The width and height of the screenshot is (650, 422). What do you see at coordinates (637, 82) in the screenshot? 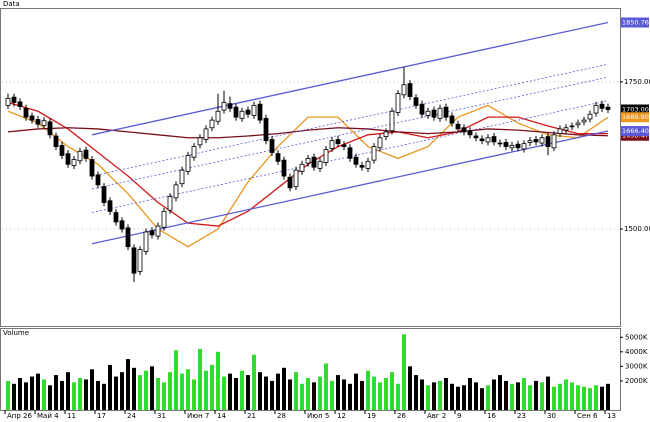
I see `y-tick-label: 1750.00` at bounding box center [637, 82].